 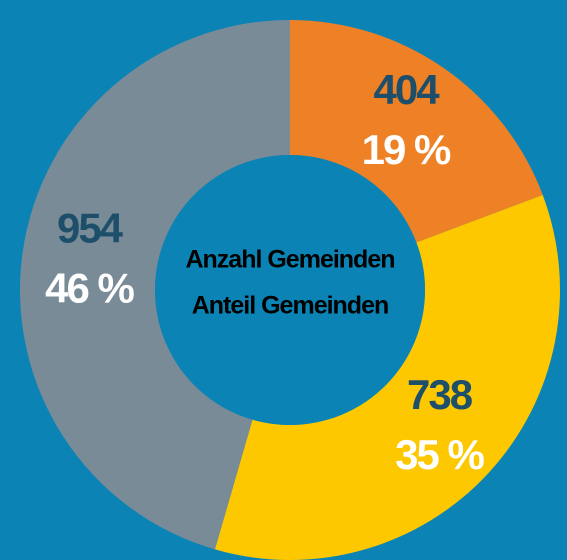 I want to click on count-label: 738, so click(x=440, y=394).